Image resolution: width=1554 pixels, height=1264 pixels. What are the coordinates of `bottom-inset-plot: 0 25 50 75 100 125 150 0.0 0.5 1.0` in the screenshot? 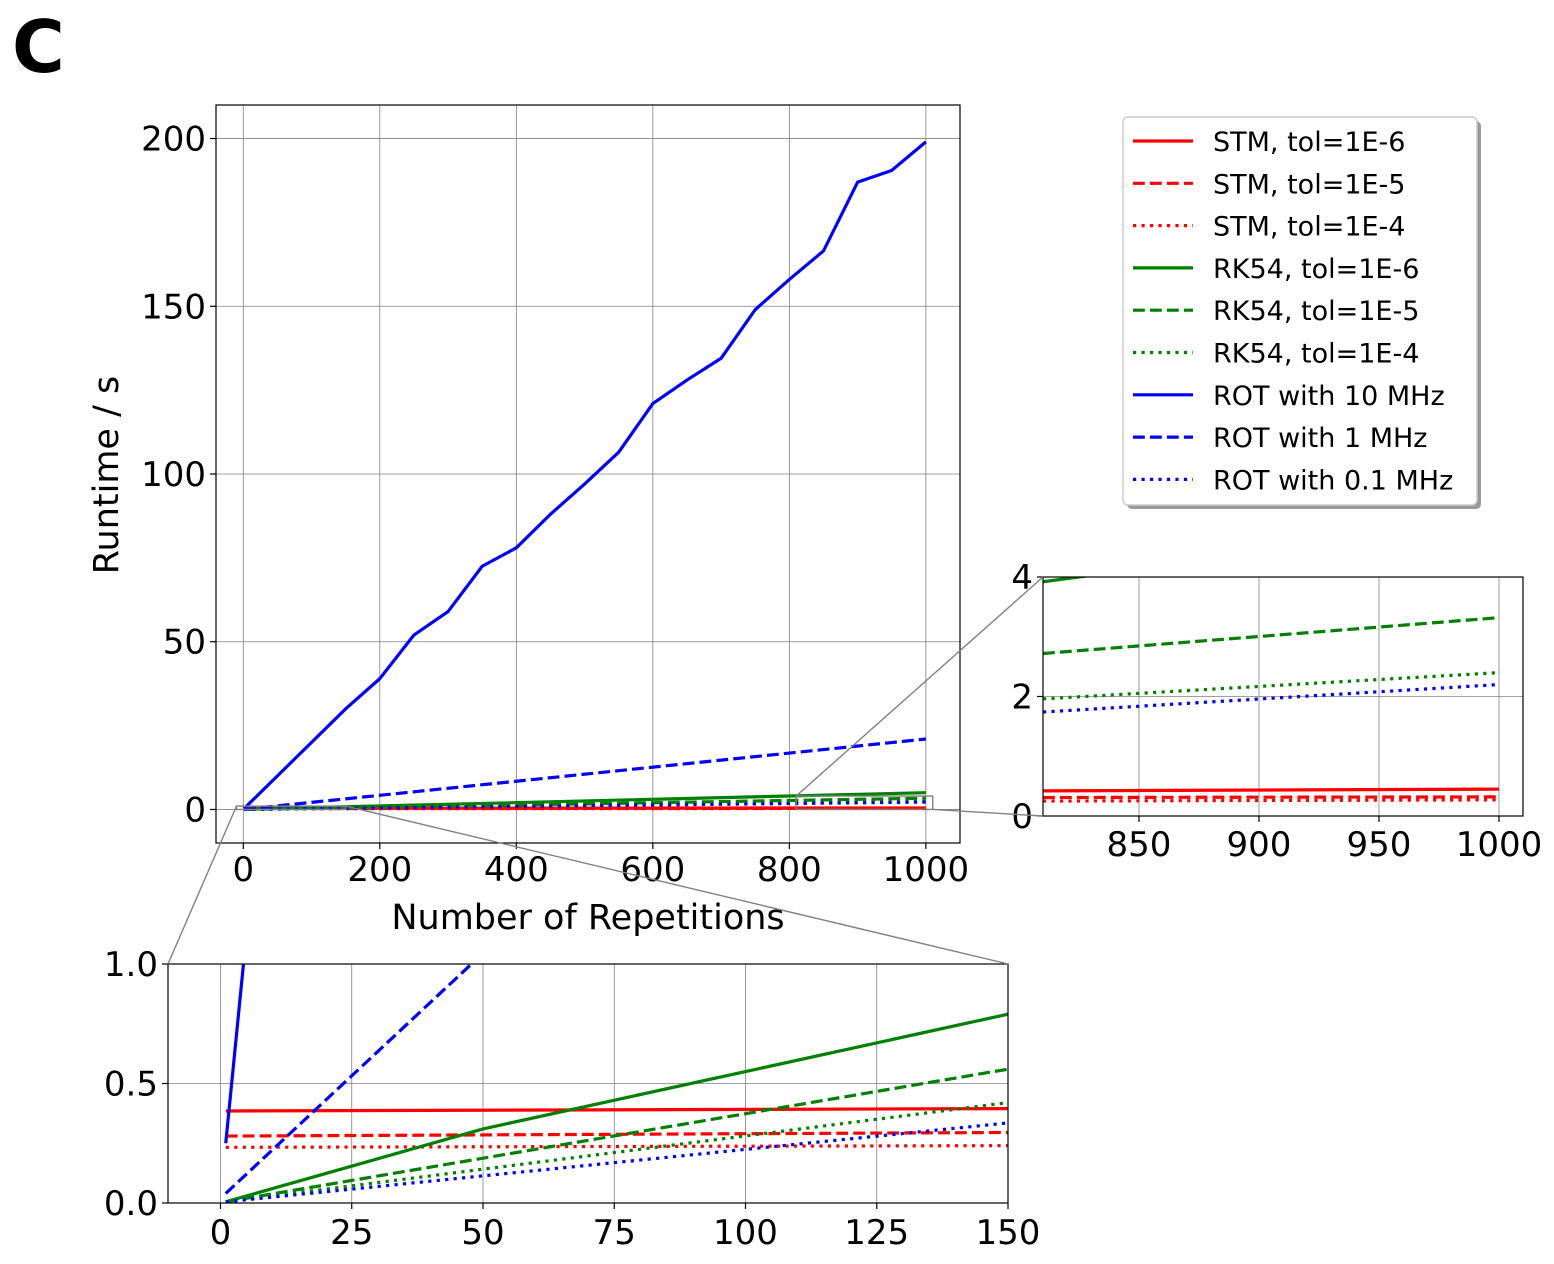 It's located at (572, 1099).